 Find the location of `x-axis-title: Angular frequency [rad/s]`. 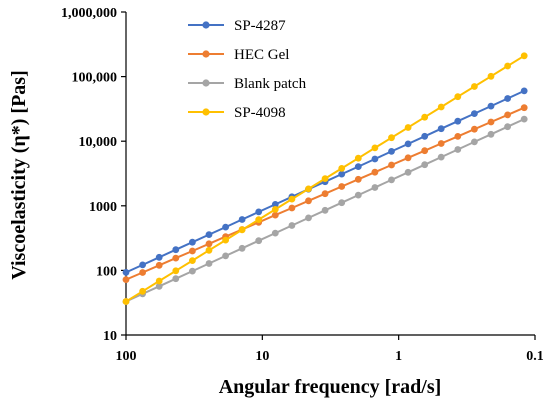

x-axis-title: Angular frequency [rad/s] is located at coordinates (330, 387).